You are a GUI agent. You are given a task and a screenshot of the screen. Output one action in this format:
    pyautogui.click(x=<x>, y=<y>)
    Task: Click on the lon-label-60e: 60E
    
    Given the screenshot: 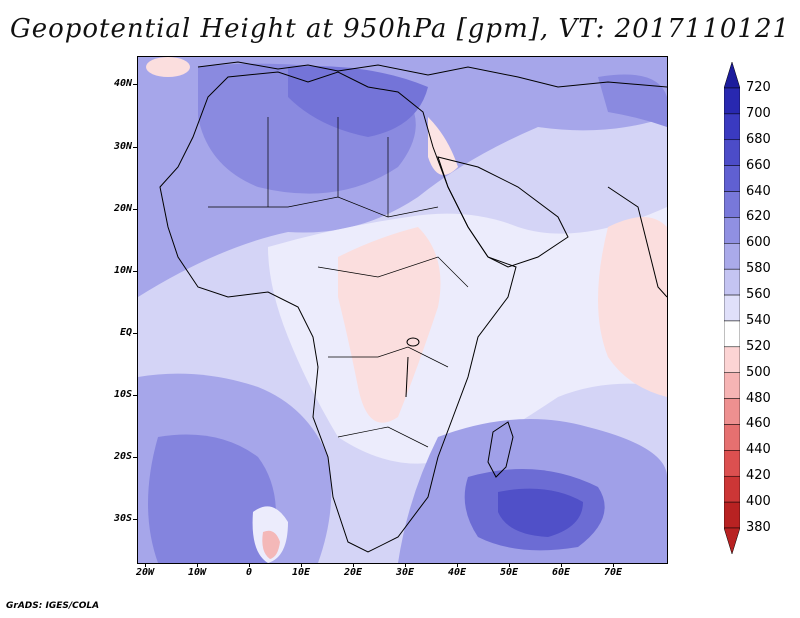 What is the action you would take?
    pyautogui.click(x=561, y=572)
    